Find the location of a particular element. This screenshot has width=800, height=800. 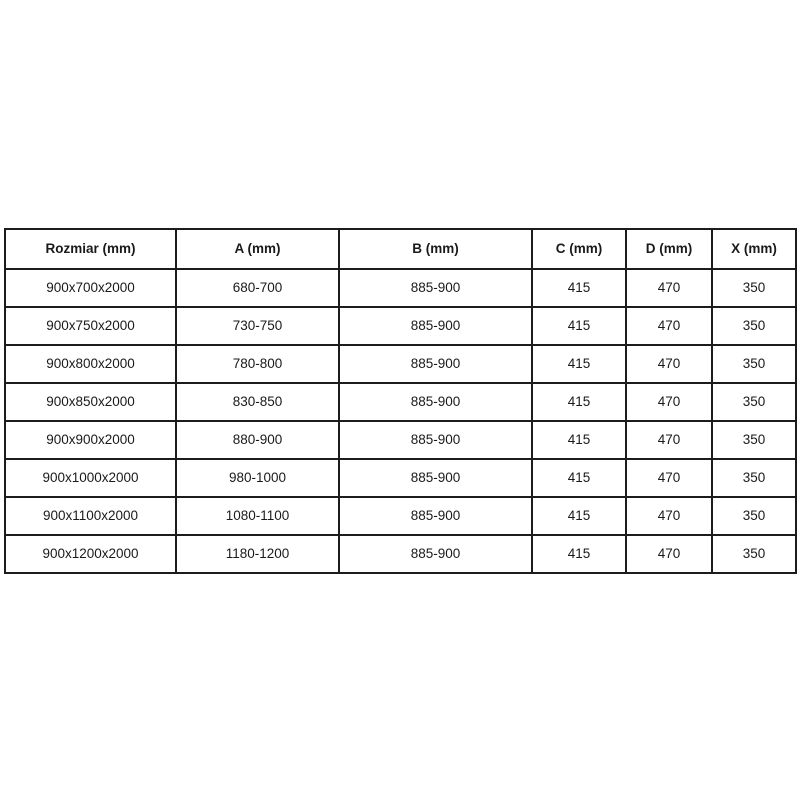

table-row: 900x1000x2000 980-1000 885-900 415 470 350 is located at coordinates (400, 478).